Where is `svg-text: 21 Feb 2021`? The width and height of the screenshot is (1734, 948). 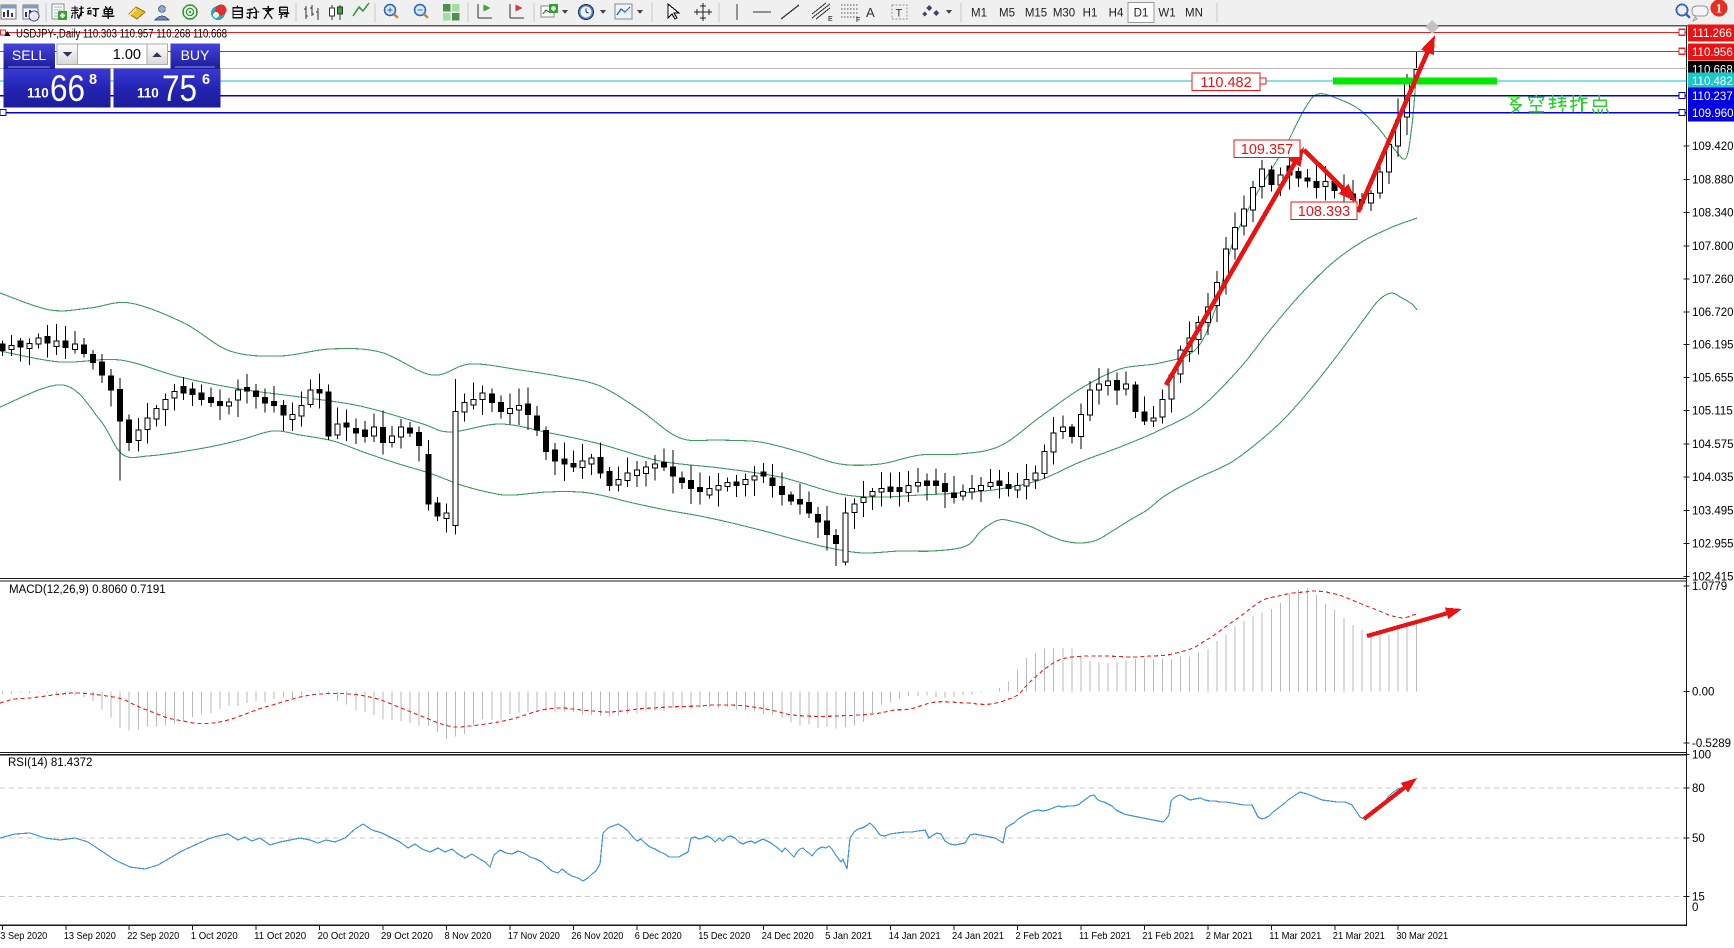 svg-text: 21 Feb 2021 is located at coordinates (1168, 936).